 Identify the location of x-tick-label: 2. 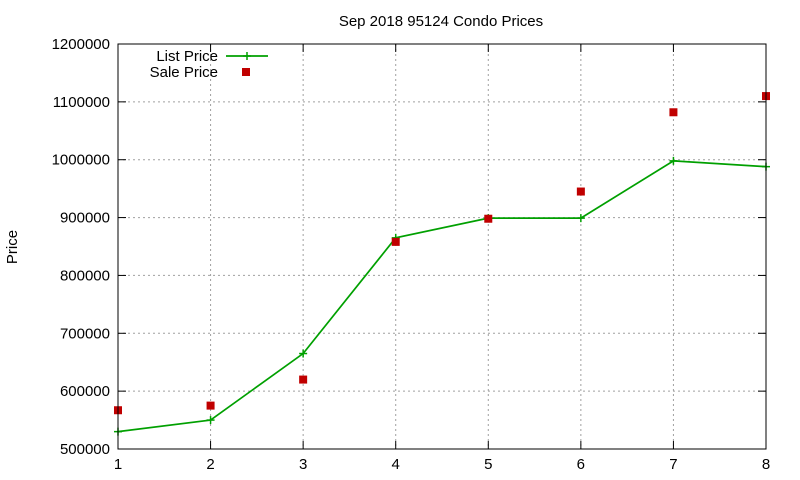
(210, 464).